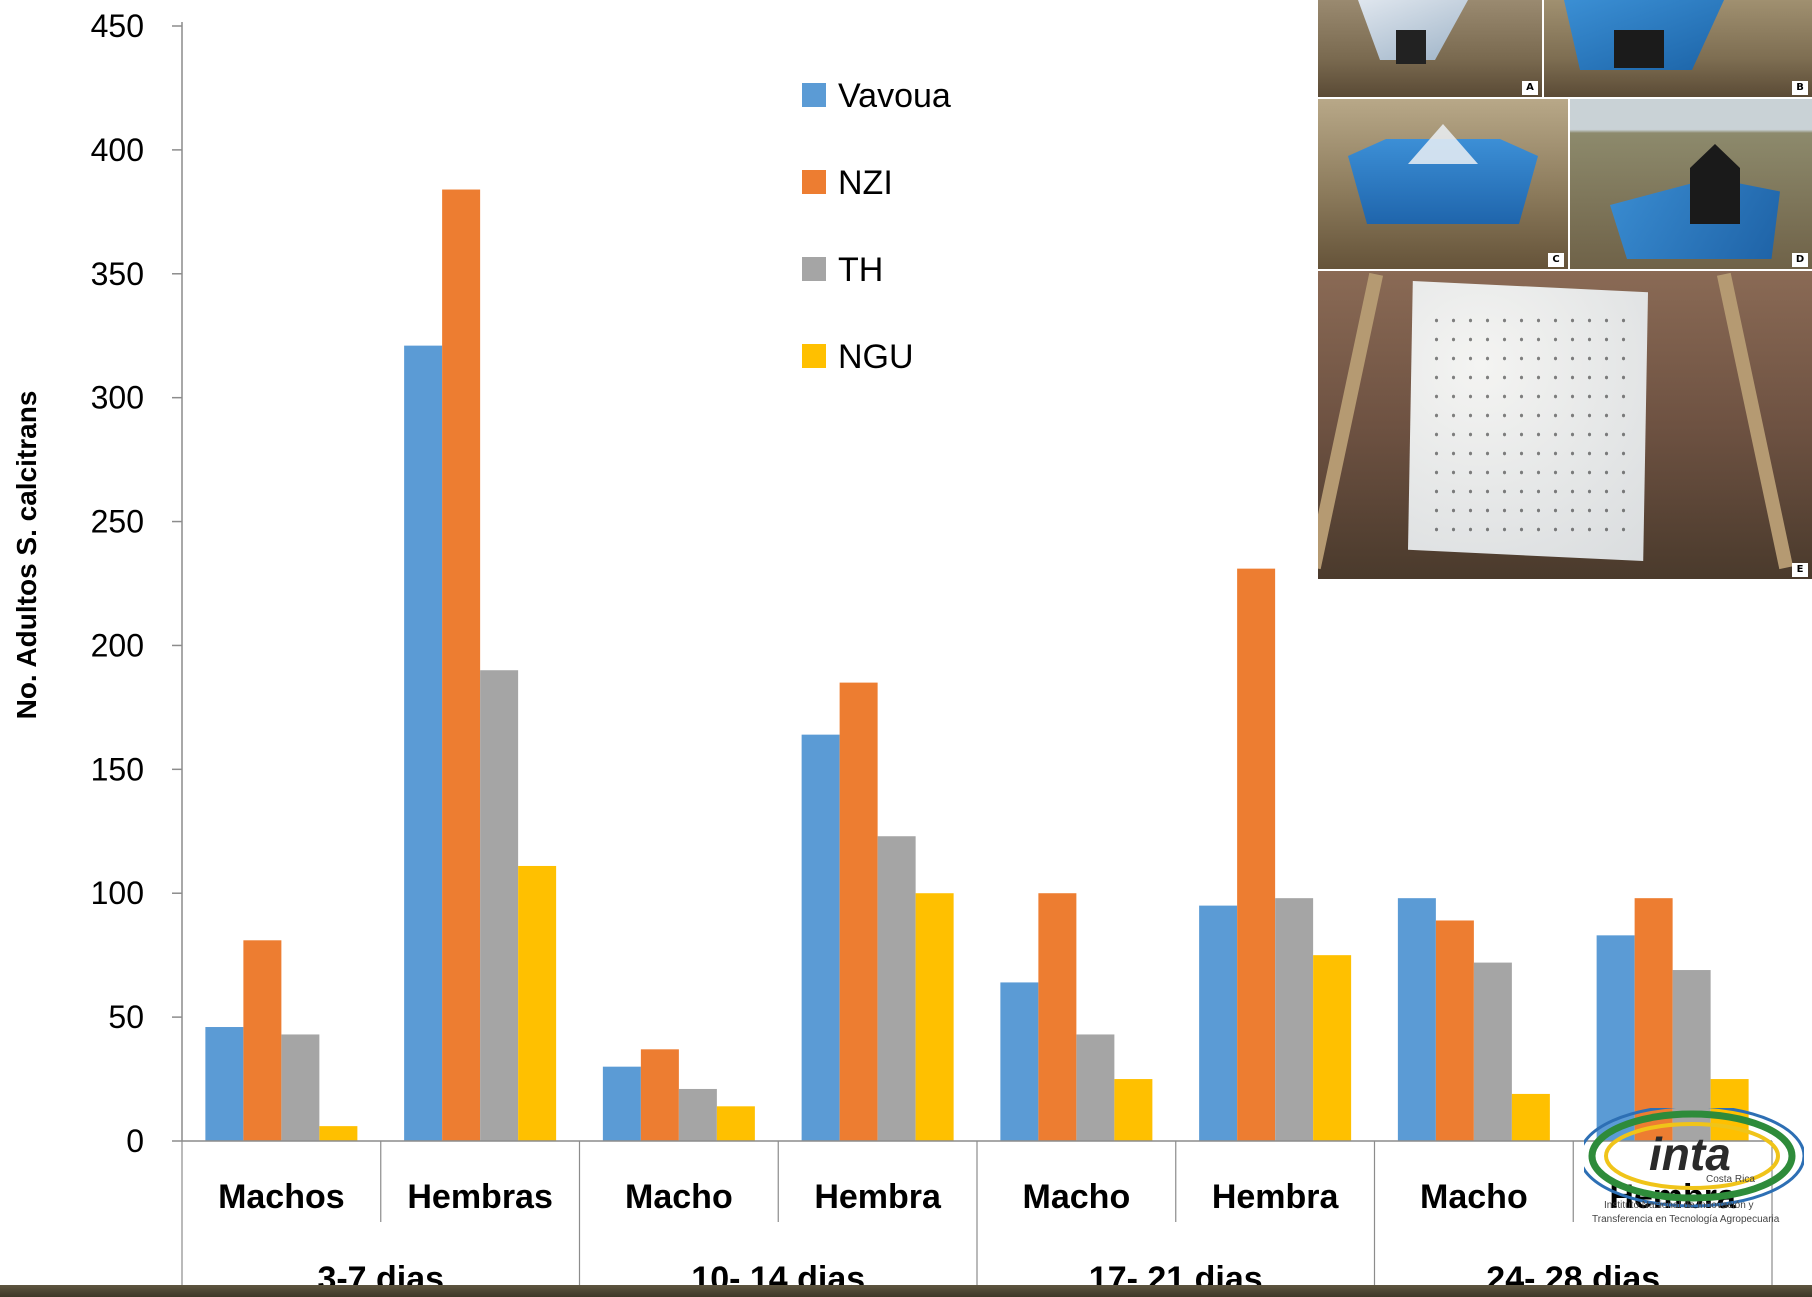 This screenshot has width=1812, height=1297. I want to click on y-axis-label: No. Adultos S. calcitrans, so click(26, 555).